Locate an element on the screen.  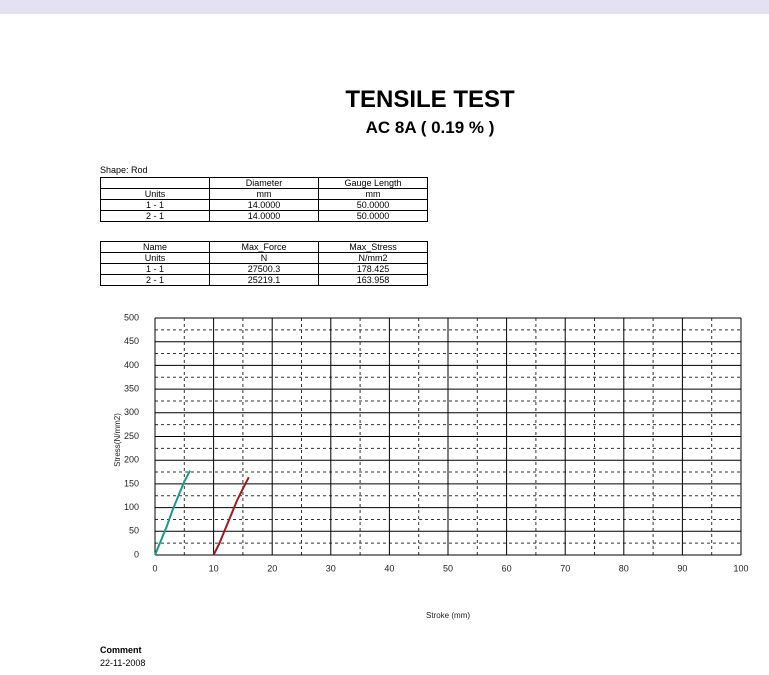
table-cell: Gauge Length is located at coordinates (373, 183).